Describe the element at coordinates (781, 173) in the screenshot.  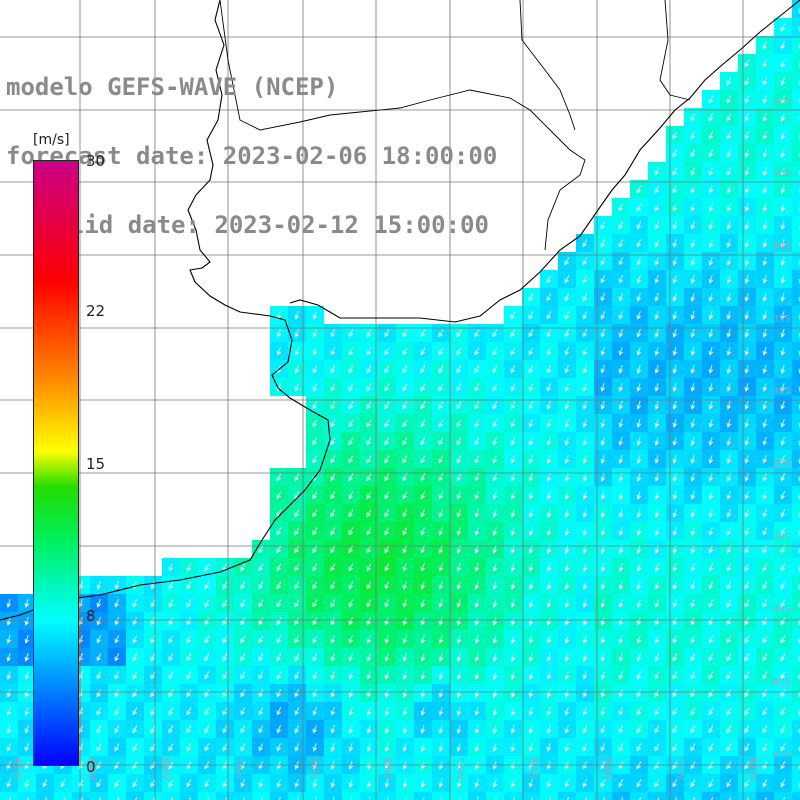
I see `latitude-label: 33S` at that location.